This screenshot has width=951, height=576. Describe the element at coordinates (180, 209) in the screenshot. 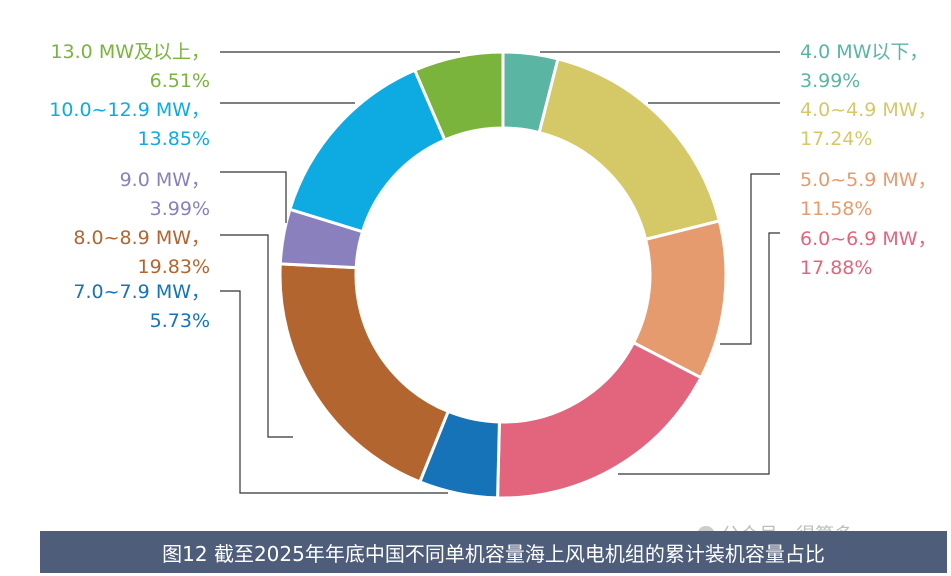

I see `value-label-6: 3.99%` at that location.